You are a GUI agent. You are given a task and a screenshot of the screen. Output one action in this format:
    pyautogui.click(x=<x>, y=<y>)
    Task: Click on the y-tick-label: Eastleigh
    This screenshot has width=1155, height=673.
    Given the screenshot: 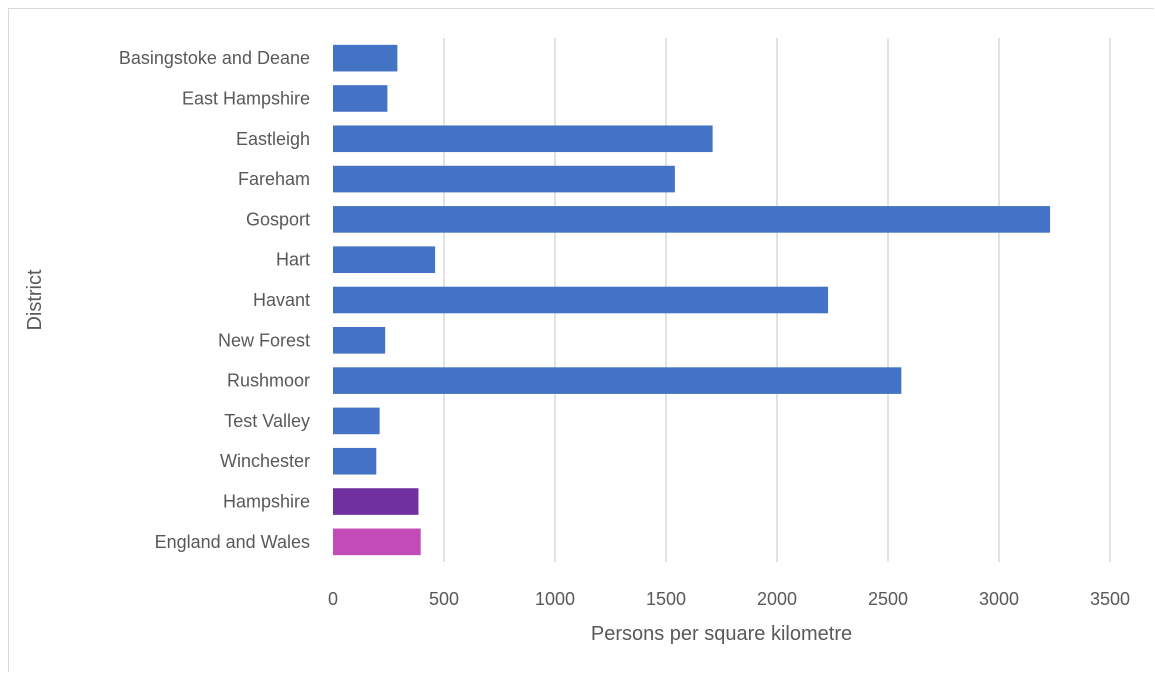 What is the action you would take?
    pyautogui.click(x=273, y=139)
    